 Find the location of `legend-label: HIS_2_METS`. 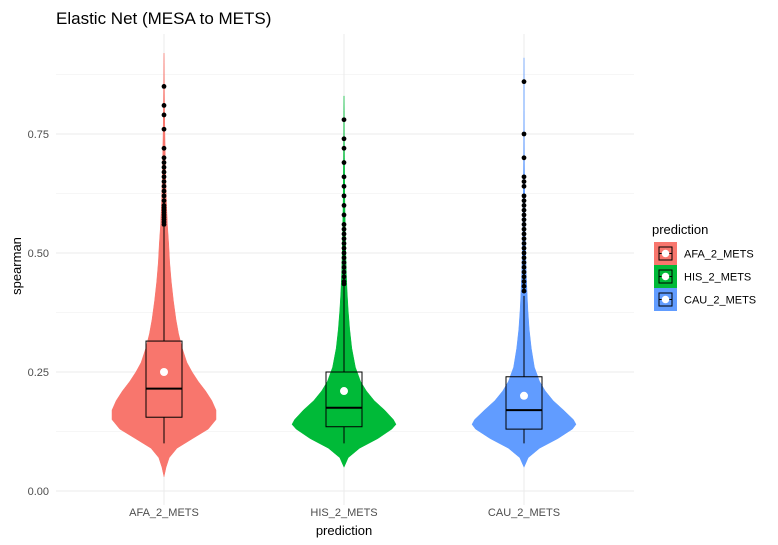

legend-label: HIS_2_METS is located at coordinates (717, 278).